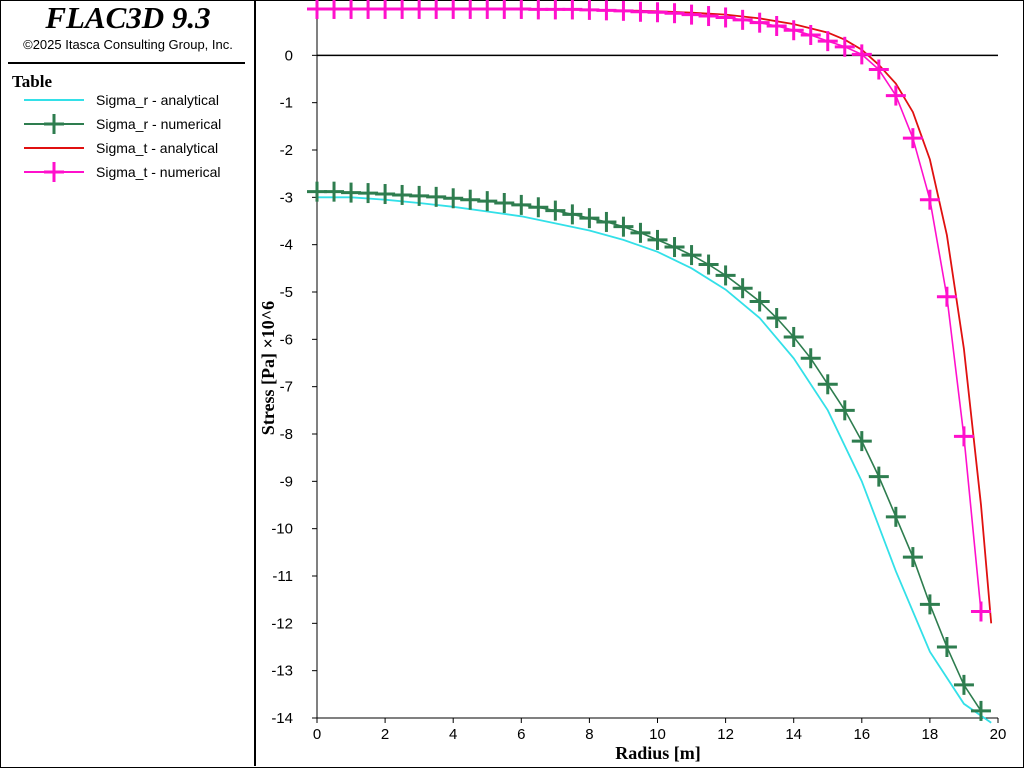  Describe the element at coordinates (286, 481) in the screenshot. I see `y-tick-label: -9` at that location.